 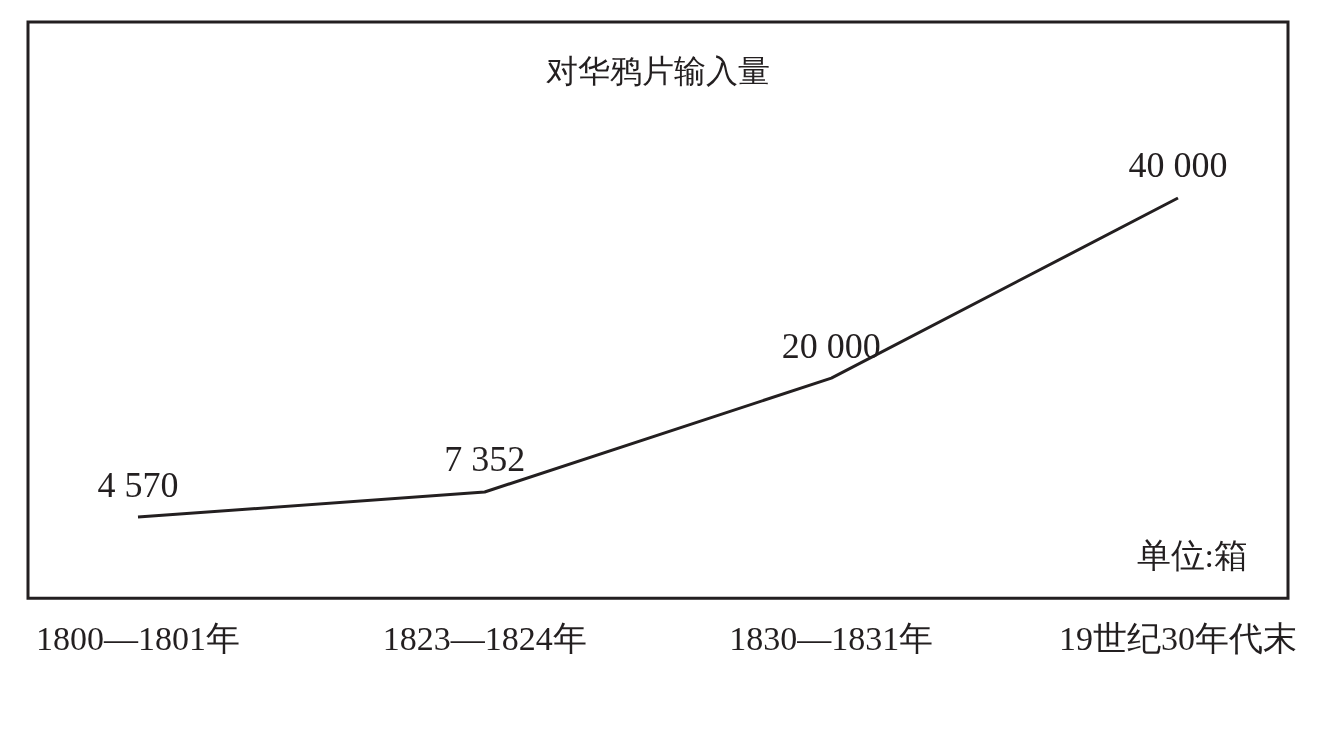 I want to click on data-label: 40 000, so click(x=1178, y=165).